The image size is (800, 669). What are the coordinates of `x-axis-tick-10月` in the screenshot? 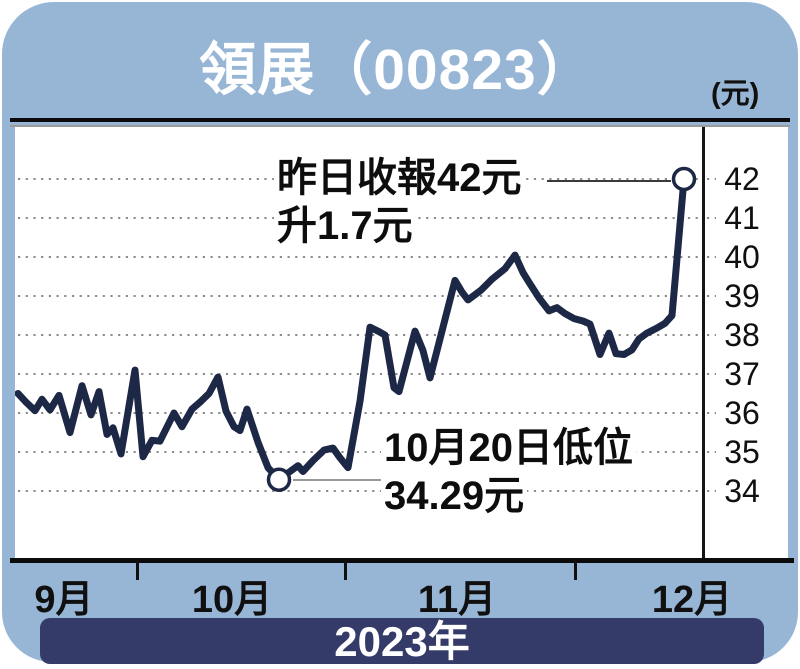 It's located at (137, 570).